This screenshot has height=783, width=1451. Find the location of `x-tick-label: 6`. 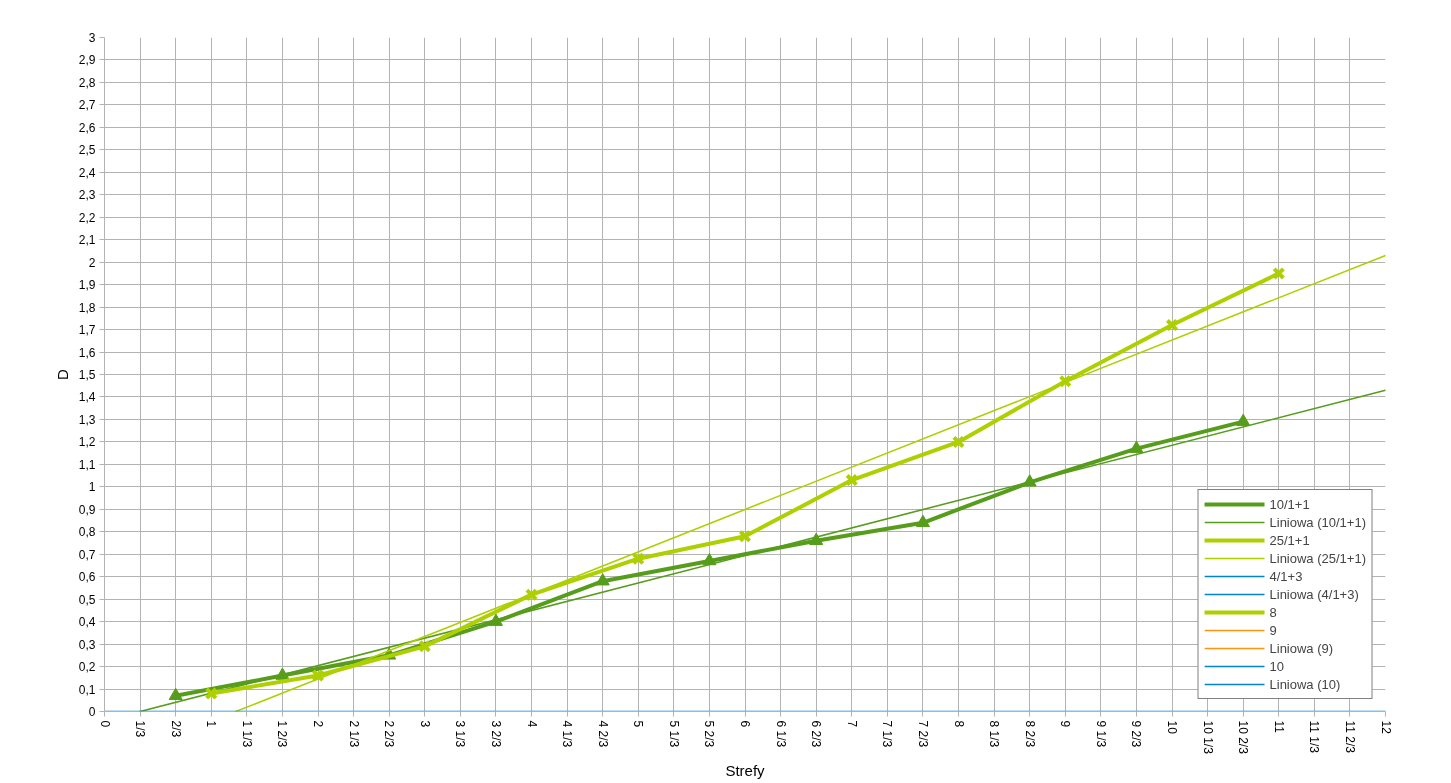

x-tick-label: 6 is located at coordinates (745, 724).